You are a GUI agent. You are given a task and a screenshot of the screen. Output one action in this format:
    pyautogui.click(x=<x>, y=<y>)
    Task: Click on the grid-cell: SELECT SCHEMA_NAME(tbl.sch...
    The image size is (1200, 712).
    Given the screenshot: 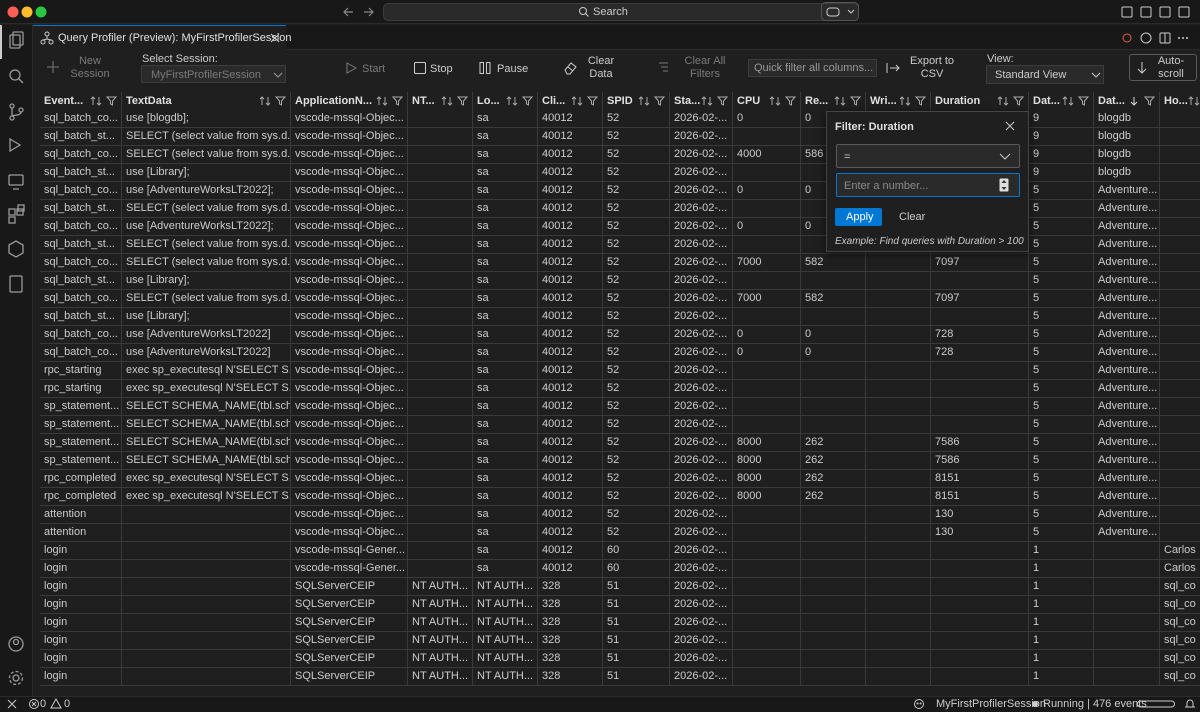 What is the action you would take?
    pyautogui.click(x=206, y=425)
    